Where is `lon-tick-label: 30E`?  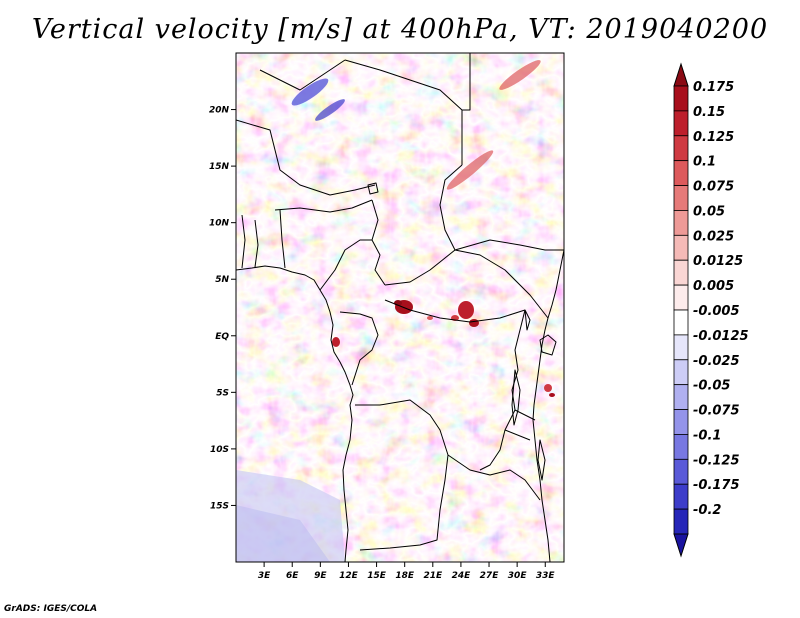
lon-tick-label: 30E is located at coordinates (518, 576).